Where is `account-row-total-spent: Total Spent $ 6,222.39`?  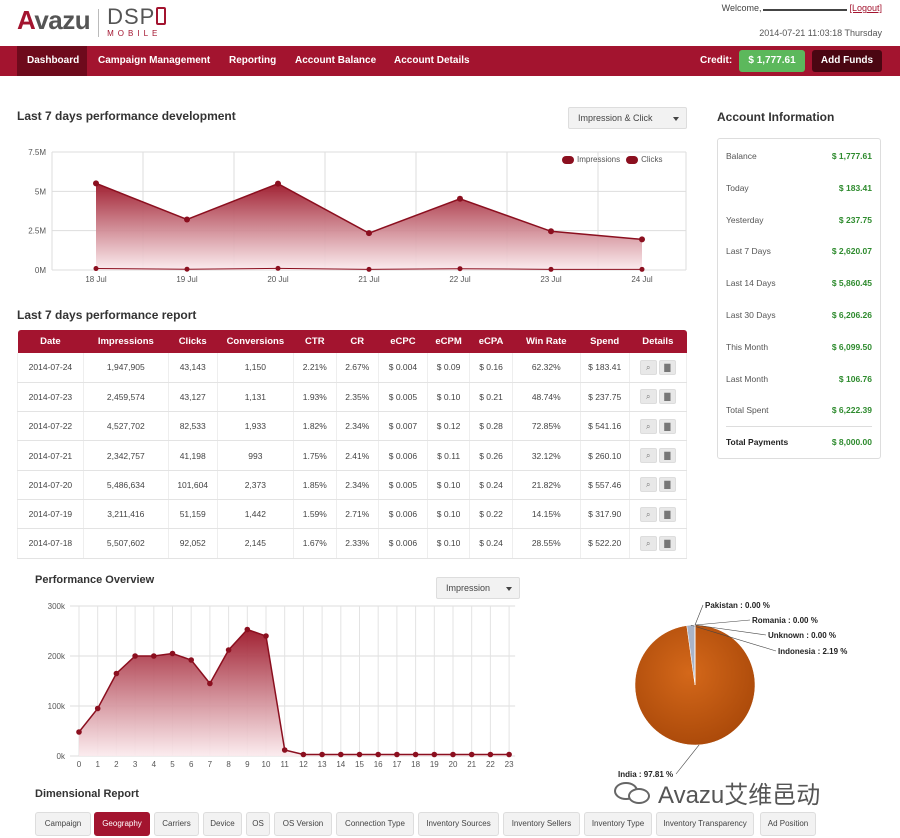 account-row-total-spent: Total Spent $ 6,222.39 is located at coordinates (799, 410).